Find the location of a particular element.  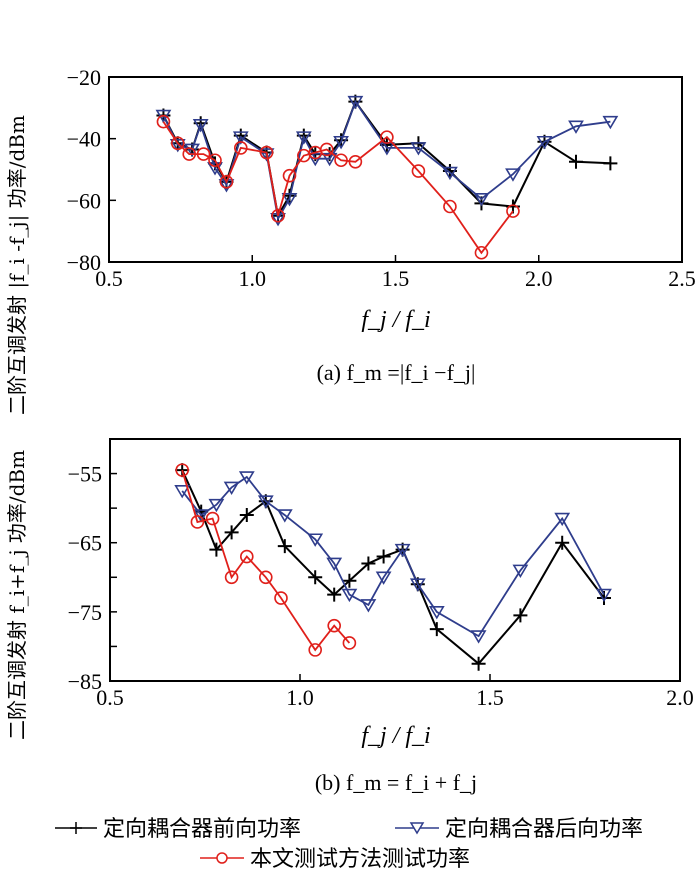

chart-b-xtick-label: 1.0 is located at coordinates (300, 697).